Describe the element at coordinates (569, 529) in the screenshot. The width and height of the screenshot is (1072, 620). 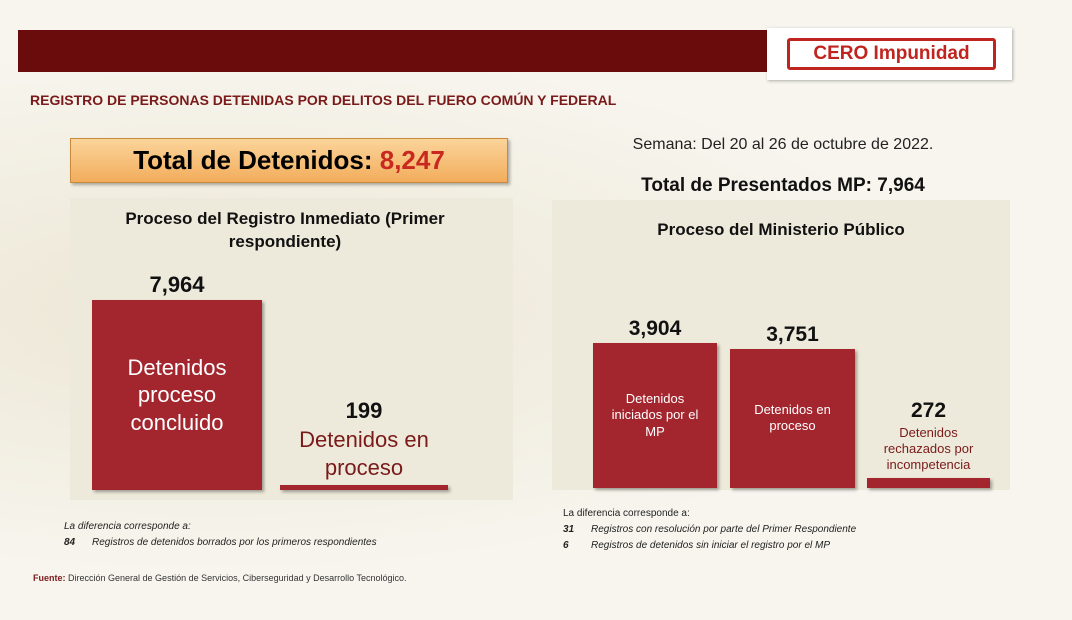
I see `note-count: 31` at that location.